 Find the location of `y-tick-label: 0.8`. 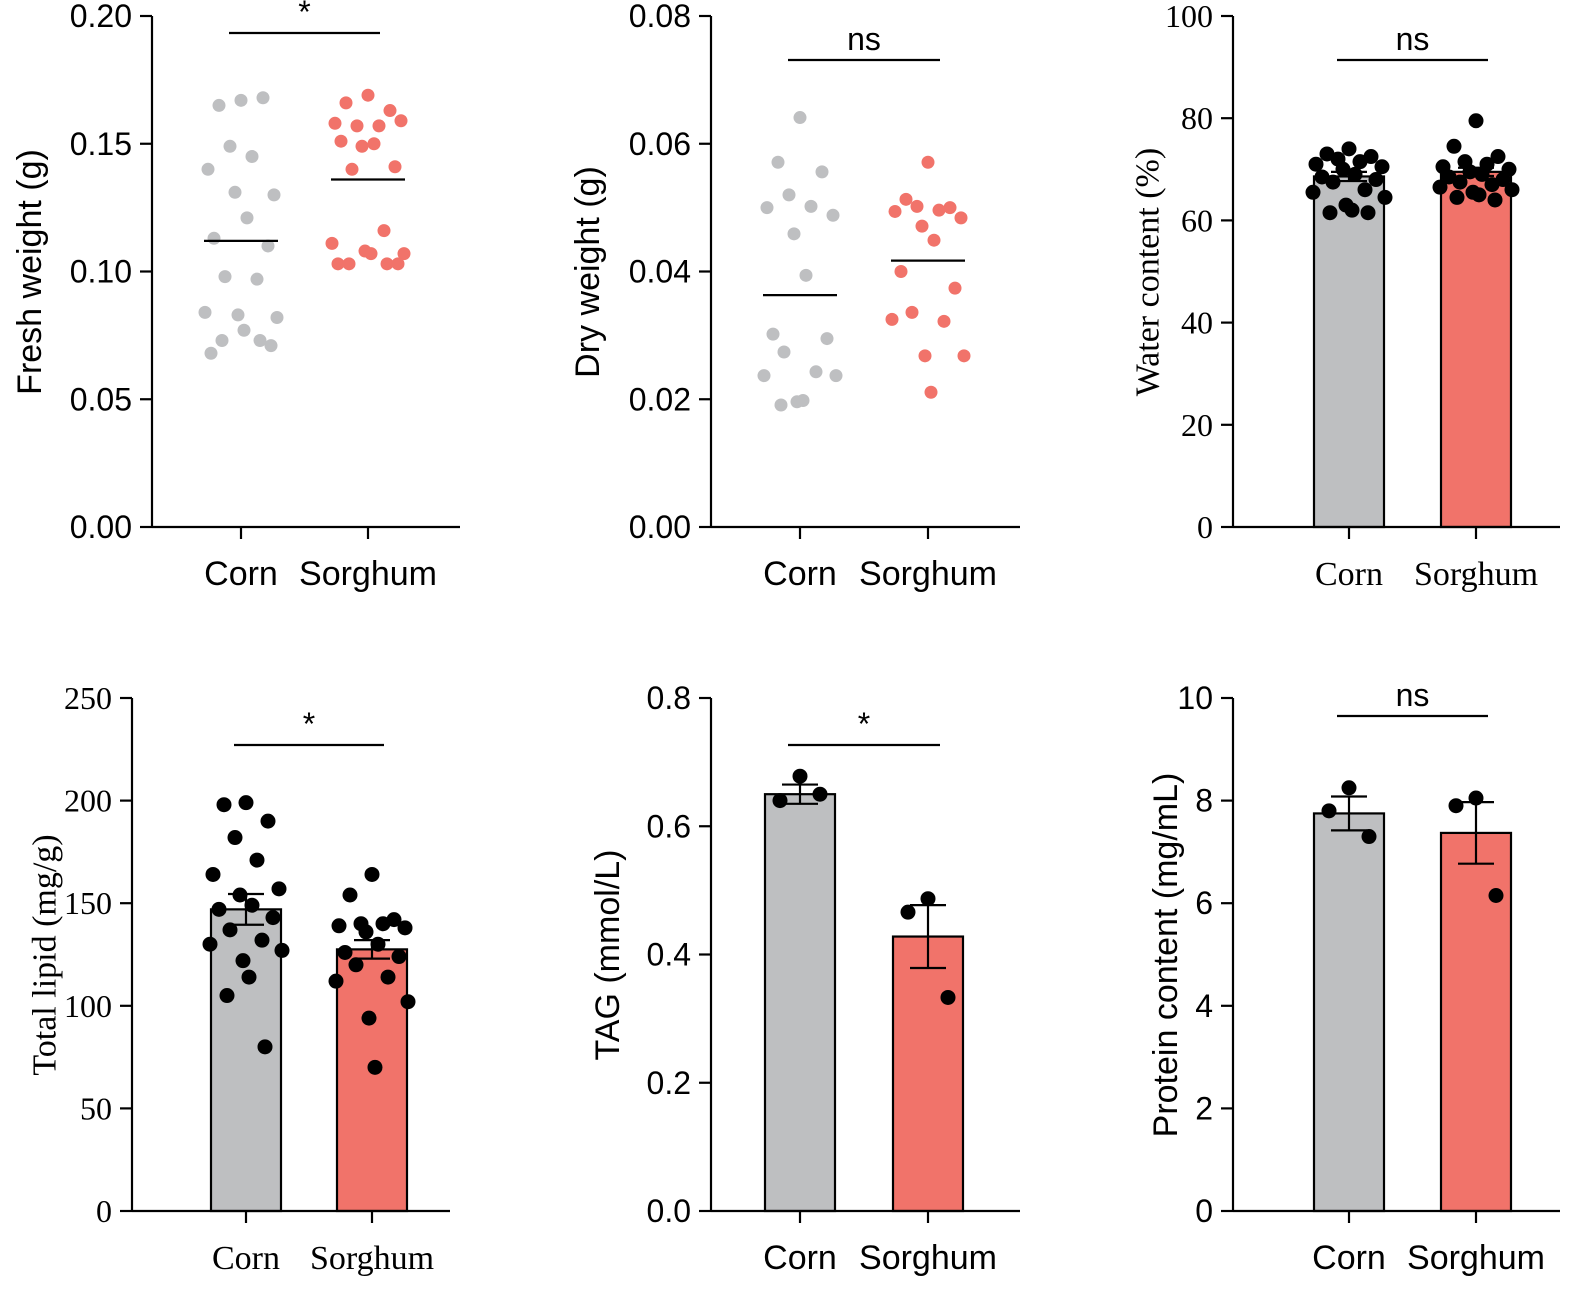

y-tick-label: 0.8 is located at coordinates (669, 698).